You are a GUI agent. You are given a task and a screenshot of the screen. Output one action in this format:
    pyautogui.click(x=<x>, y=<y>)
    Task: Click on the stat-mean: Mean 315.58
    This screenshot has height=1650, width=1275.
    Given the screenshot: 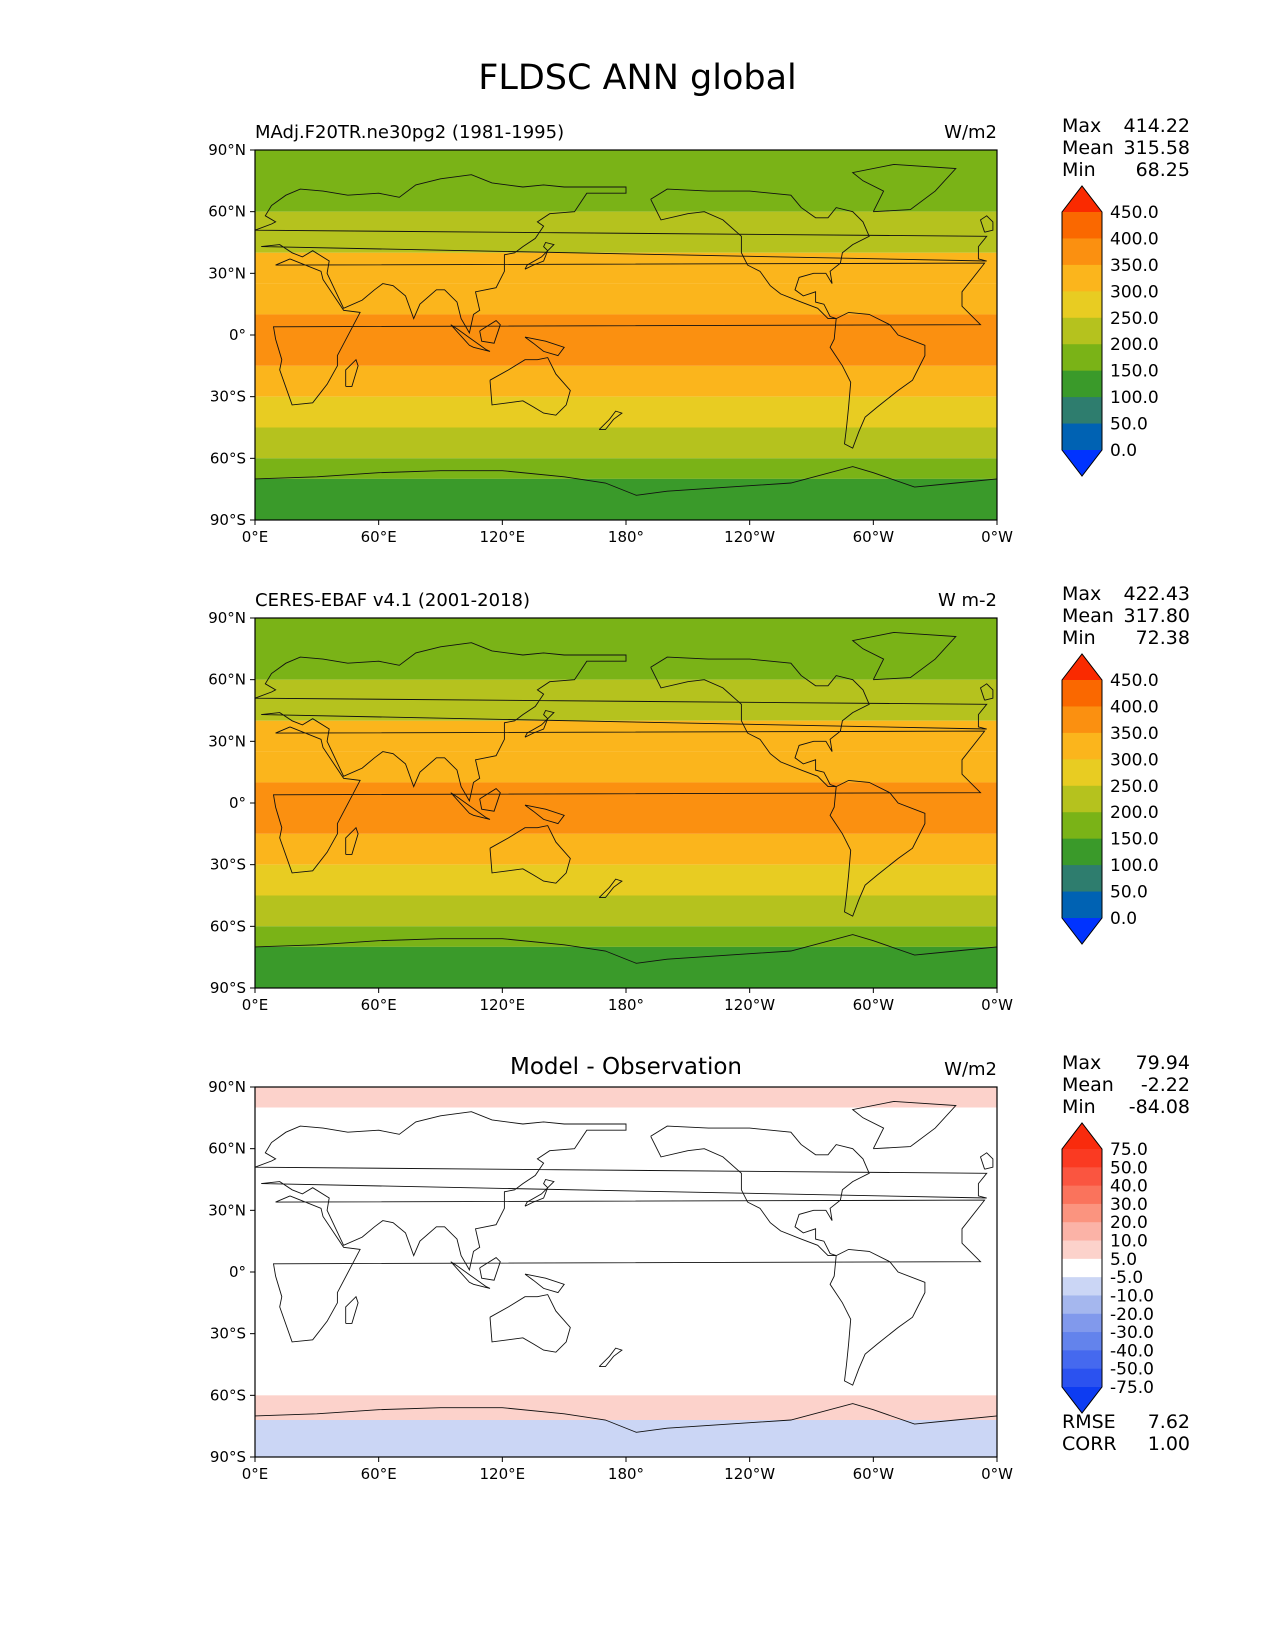 What is the action you would take?
    pyautogui.click(x=1126, y=148)
    